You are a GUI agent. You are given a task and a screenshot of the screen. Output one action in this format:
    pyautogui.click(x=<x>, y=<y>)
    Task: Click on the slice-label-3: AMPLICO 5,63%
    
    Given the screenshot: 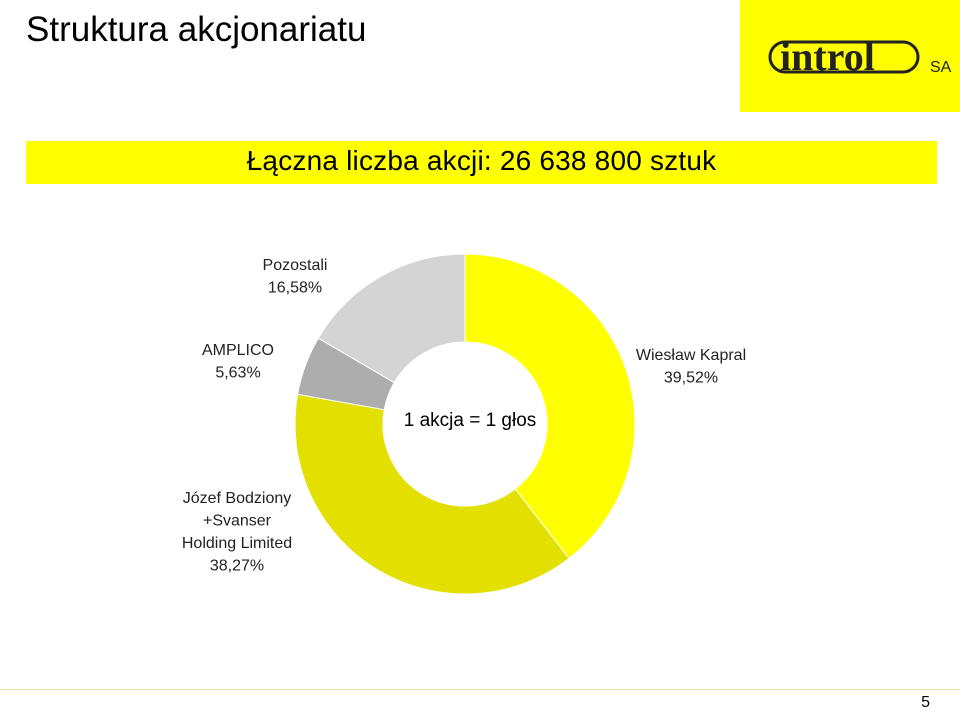 What is the action you would take?
    pyautogui.click(x=238, y=362)
    